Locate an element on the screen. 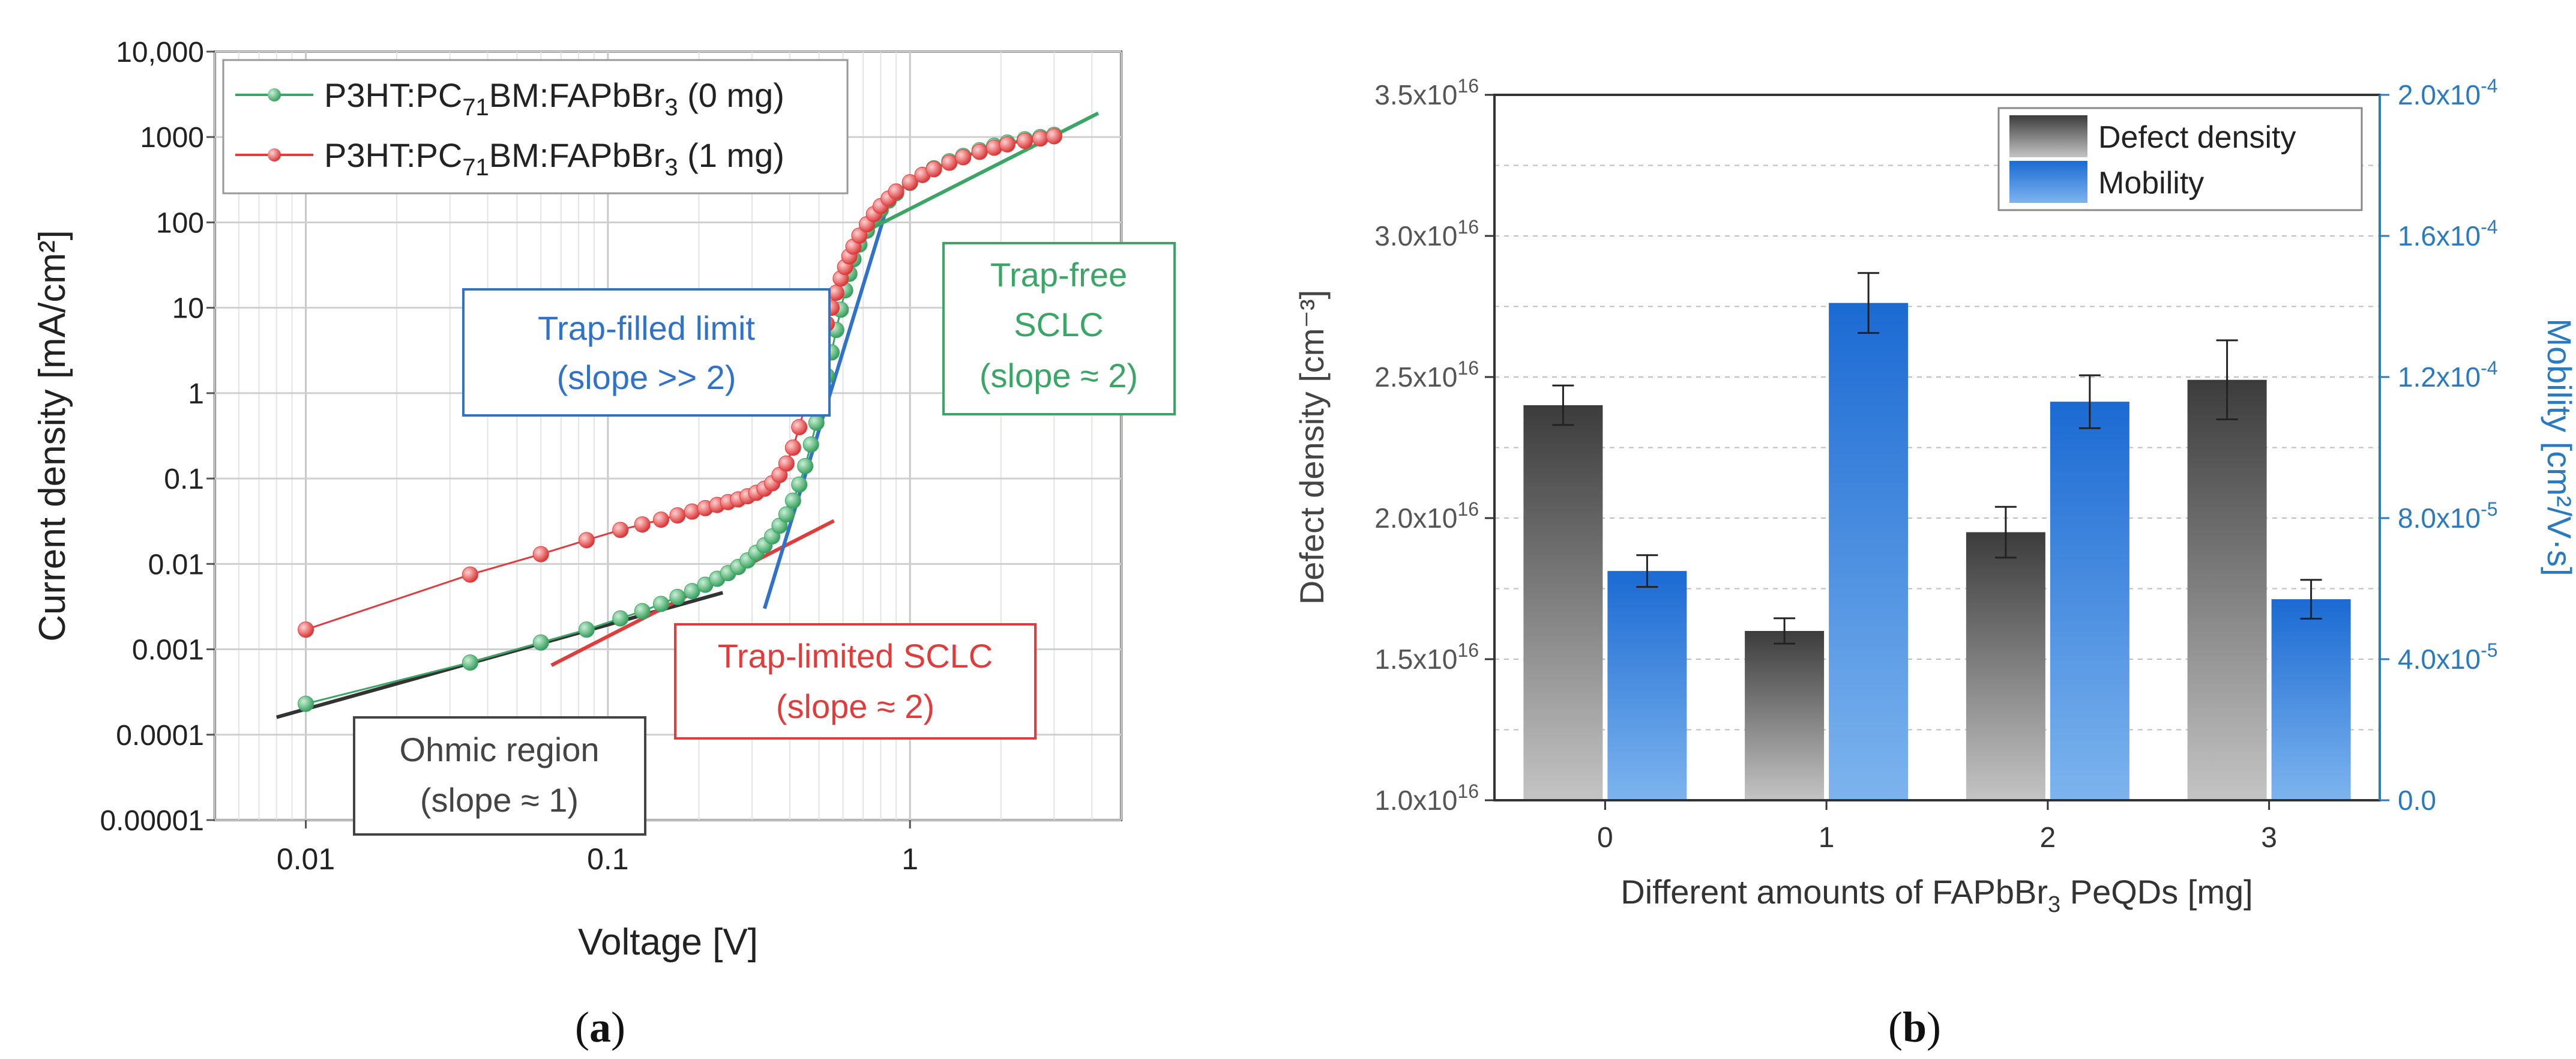 This screenshot has height=1059, width=2576. x-tick-label-b: 0 is located at coordinates (1605, 838).